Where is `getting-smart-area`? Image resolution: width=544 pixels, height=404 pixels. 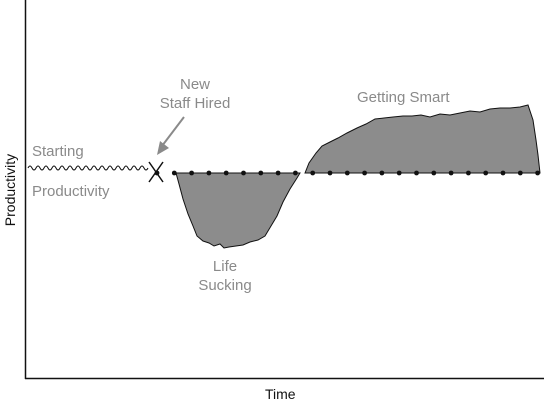 getting-smart-area is located at coordinates (422, 139).